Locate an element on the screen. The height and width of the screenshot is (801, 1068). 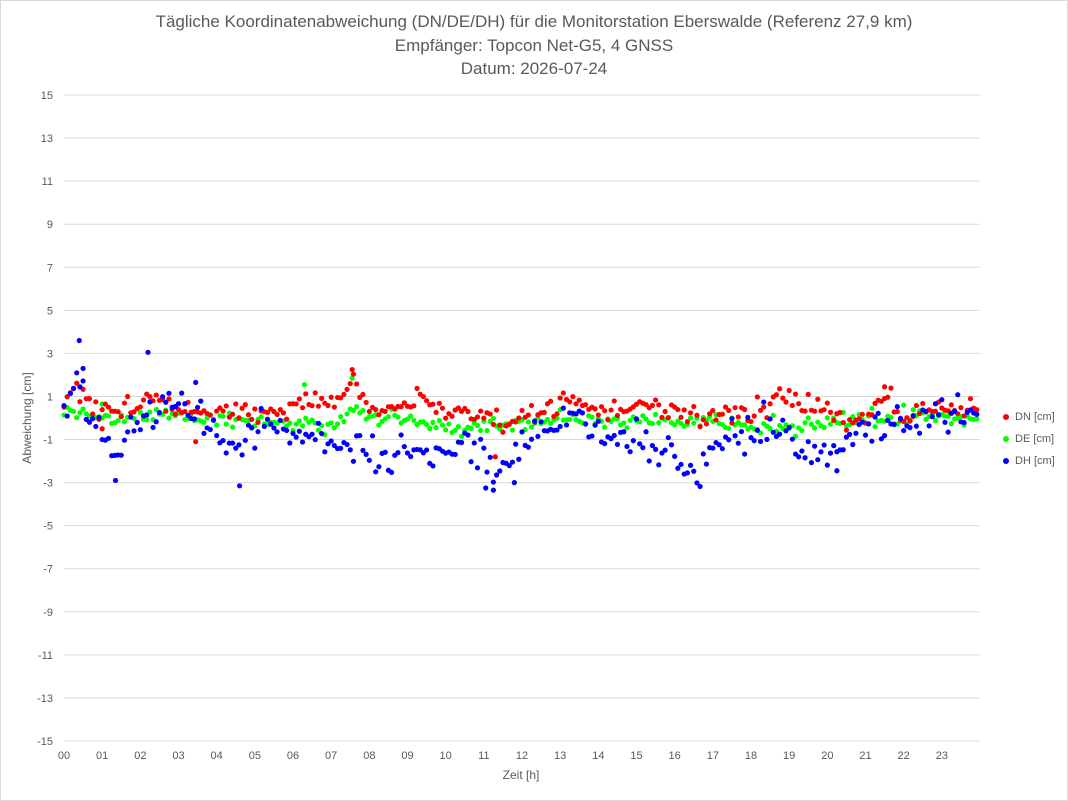
legend-item-dh: DH [cm] is located at coordinates (1029, 461).